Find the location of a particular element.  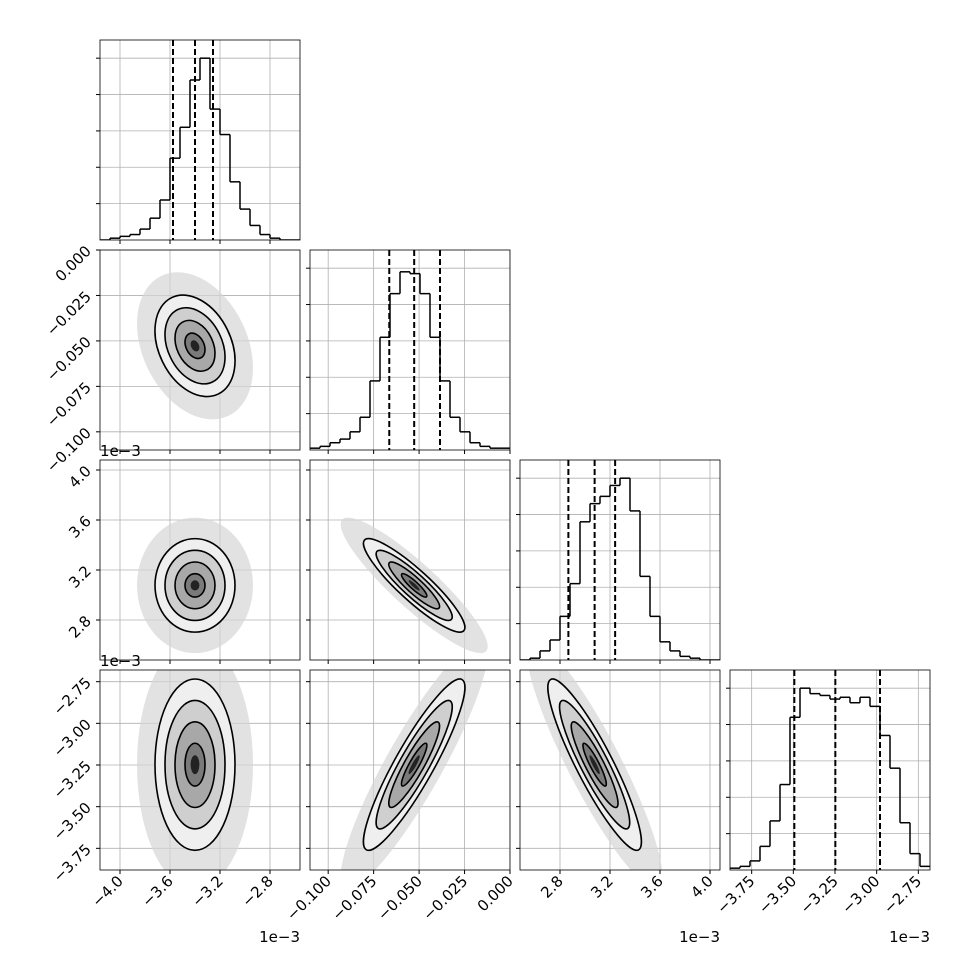

y-tick-label: 3.6 is located at coordinates (80, 527).